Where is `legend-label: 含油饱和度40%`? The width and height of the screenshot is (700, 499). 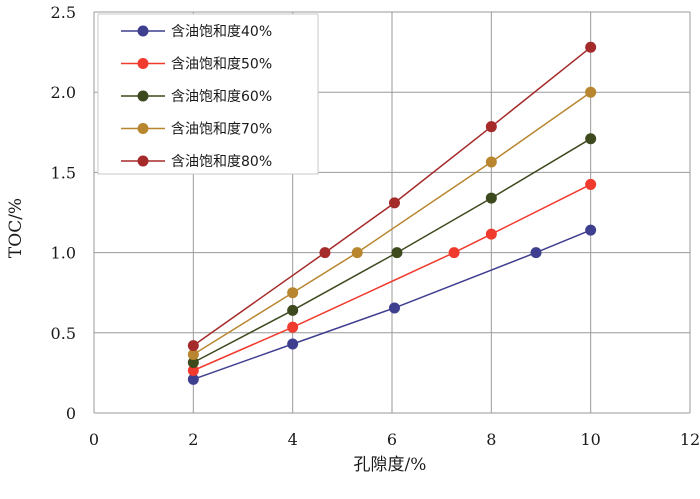
legend-label: 含油饱和度40% is located at coordinates (221, 32).